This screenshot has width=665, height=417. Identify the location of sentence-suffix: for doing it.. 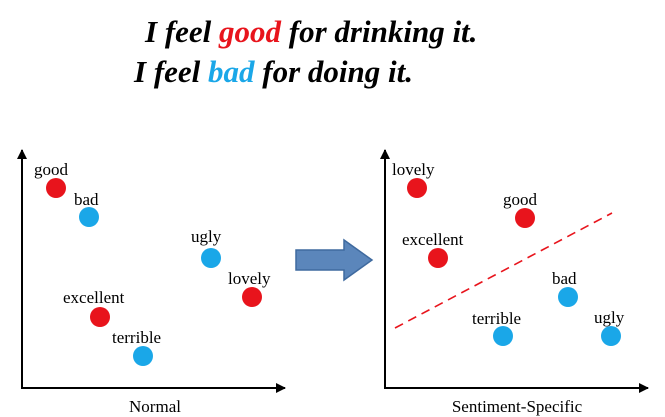
(333, 71).